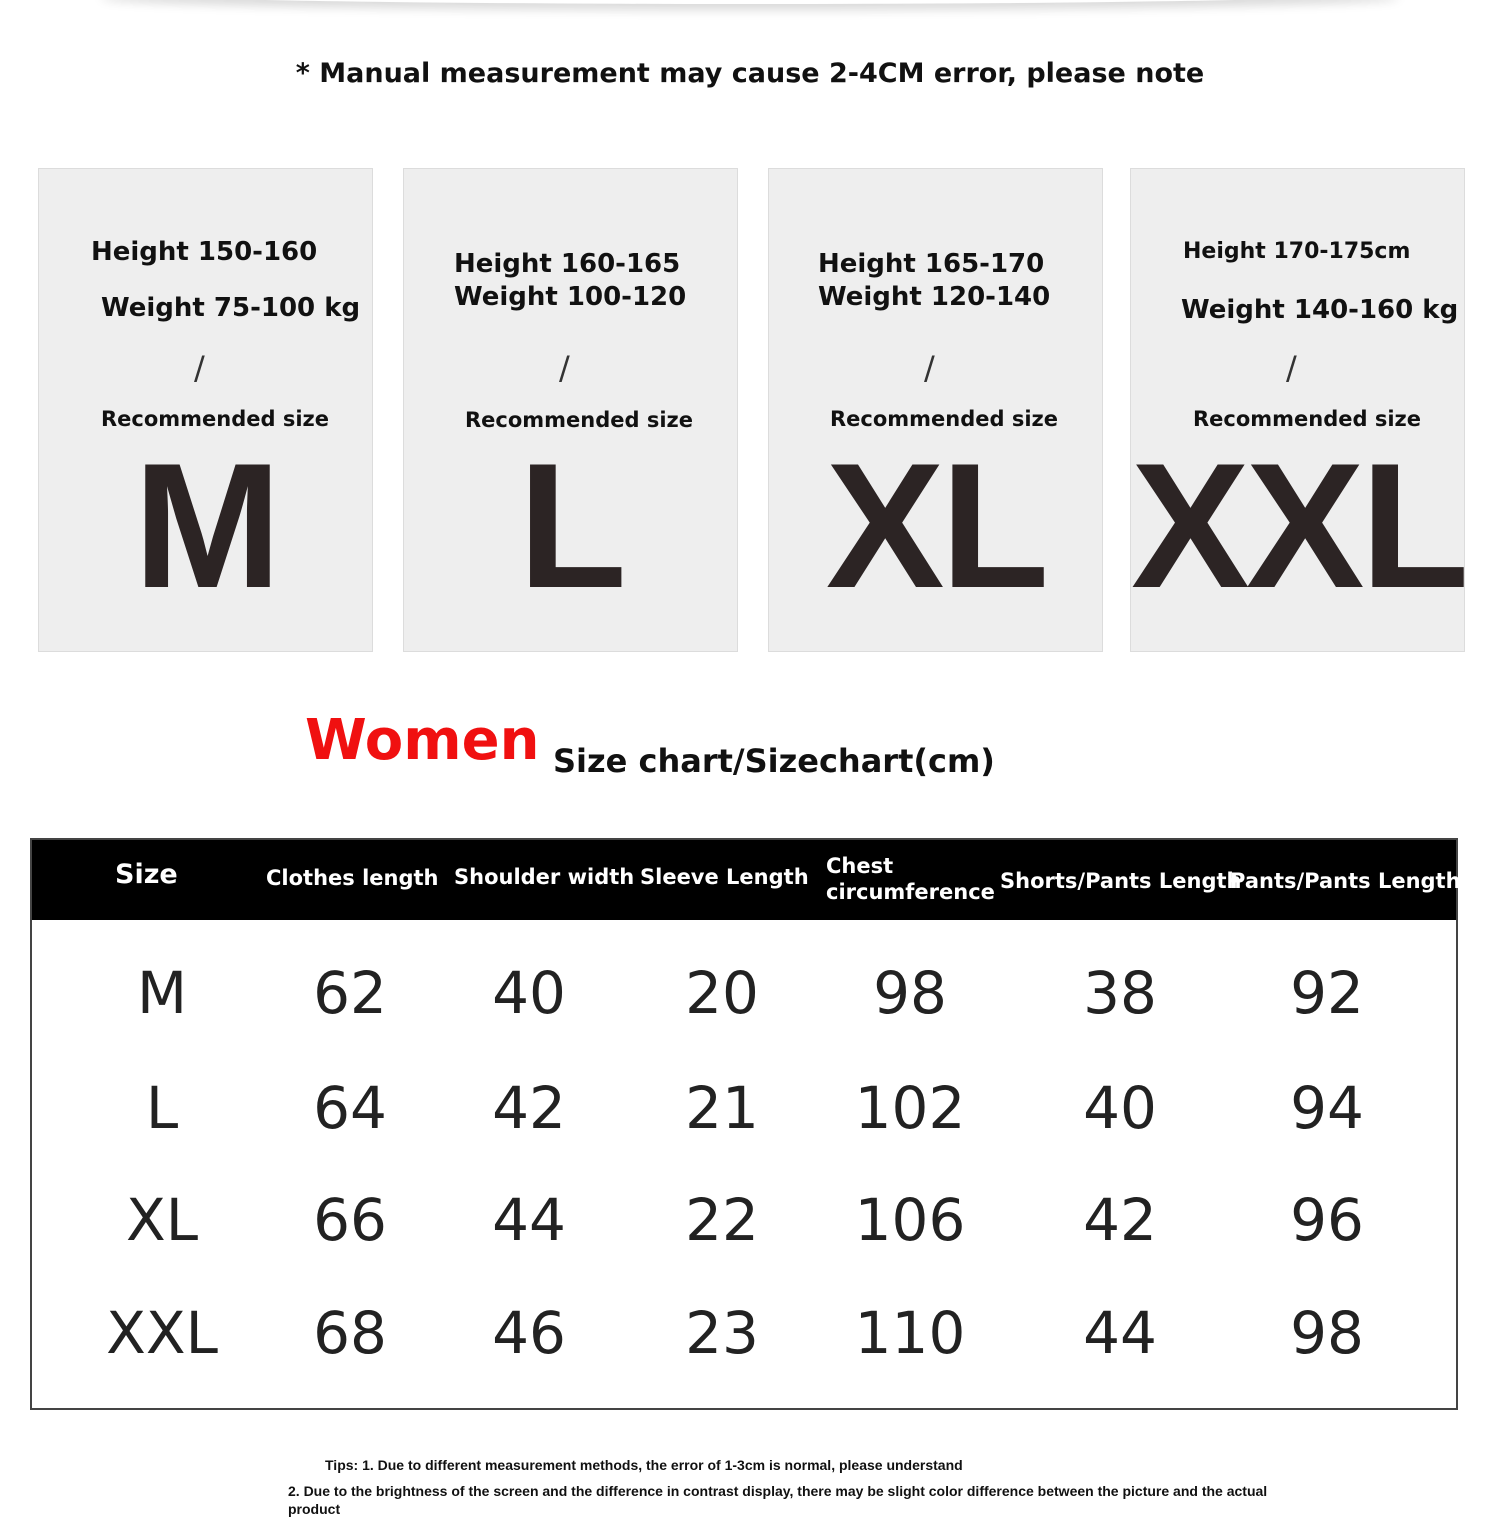 The image size is (1500, 1536). I want to click on card-size: L, so click(572, 525).